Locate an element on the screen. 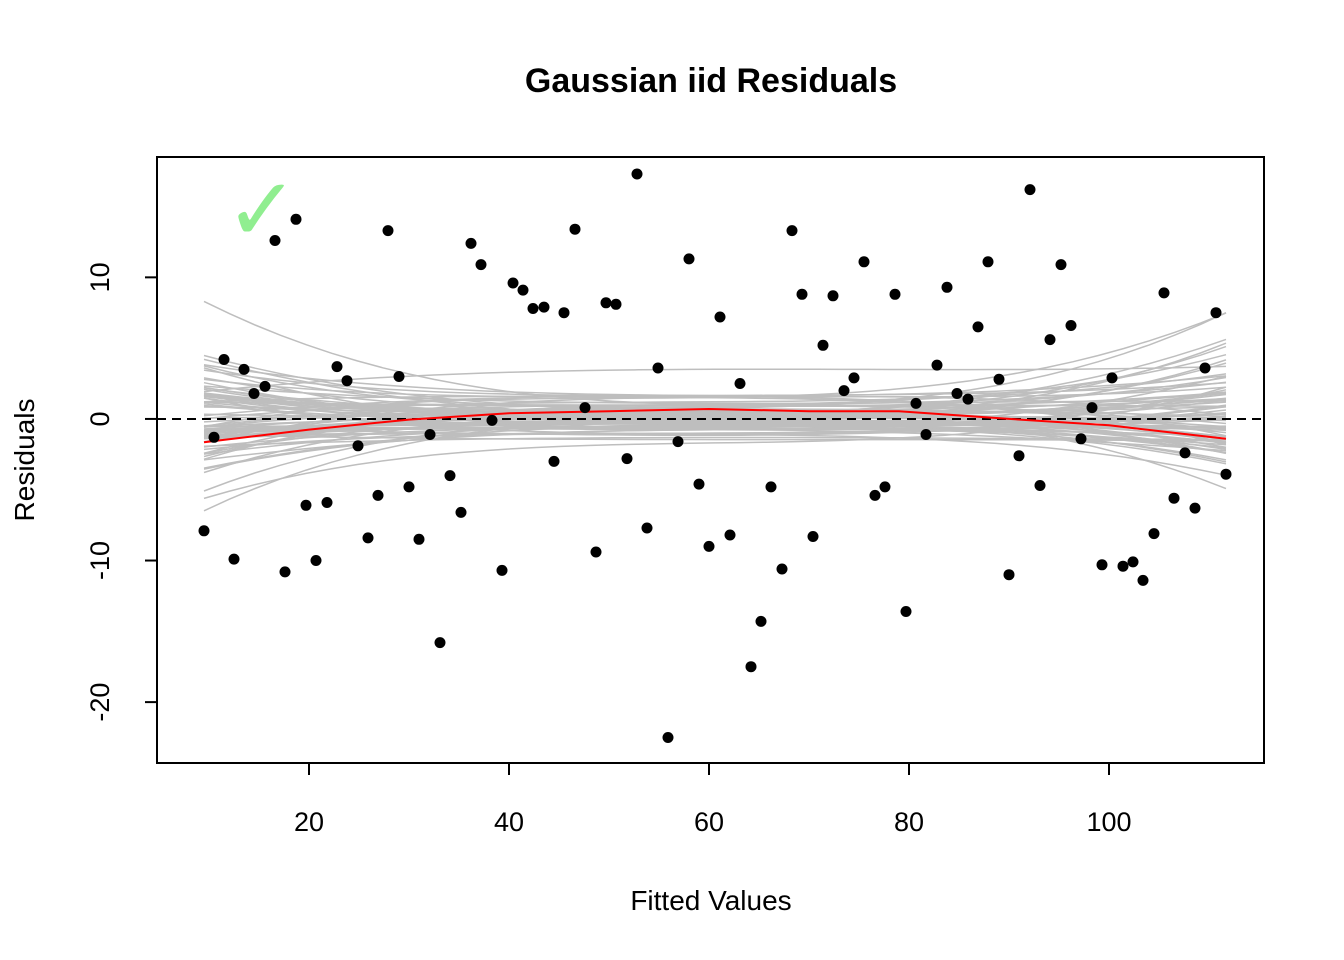 This screenshot has width=1344, height=960. x-tick-label: 40 is located at coordinates (509, 822).